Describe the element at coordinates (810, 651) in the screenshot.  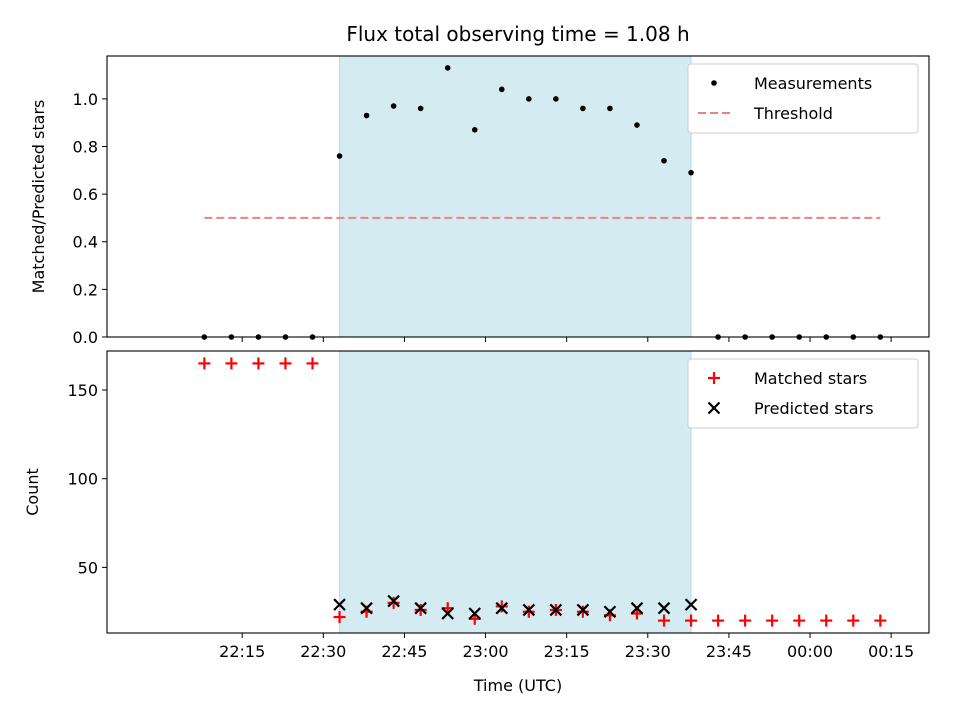
I see `x-tick-label: 00:00` at that location.